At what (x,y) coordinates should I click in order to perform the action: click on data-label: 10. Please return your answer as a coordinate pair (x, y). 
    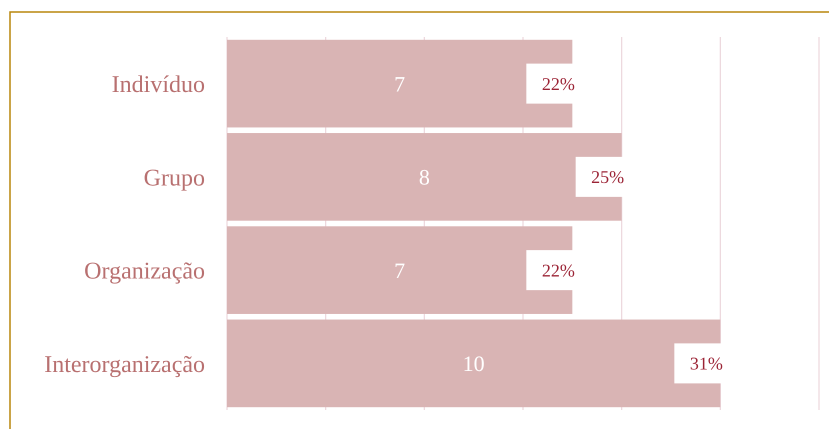
    Looking at the image, I should click on (473, 363).